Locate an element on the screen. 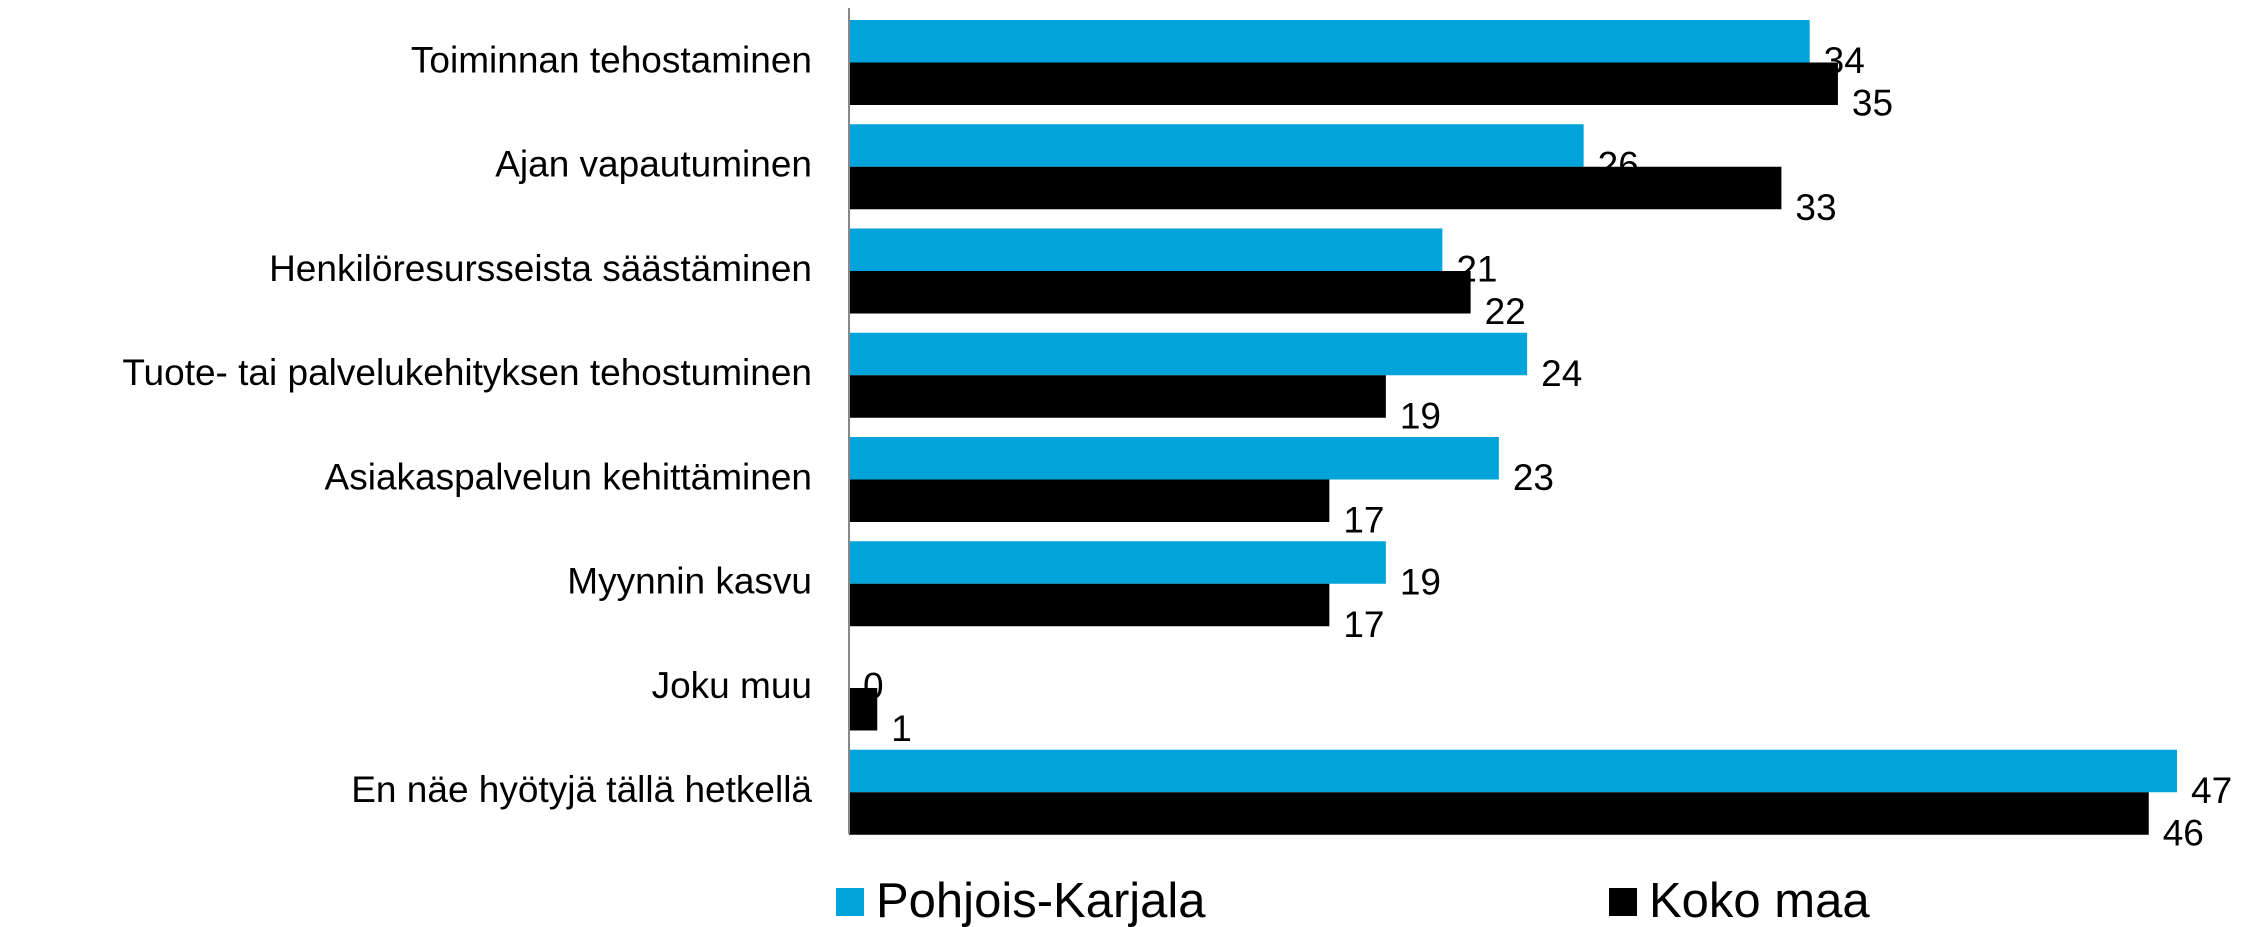  value-label: 35 is located at coordinates (1872, 103).